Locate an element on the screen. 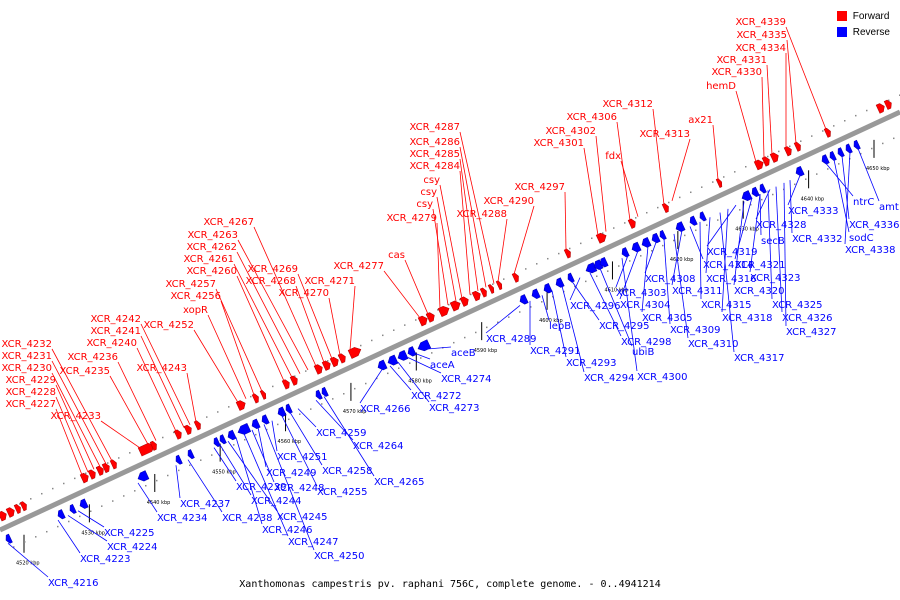 This screenshot has width=900, height=600. reverse-gene-label: XCR_4300 is located at coordinates (662, 377).